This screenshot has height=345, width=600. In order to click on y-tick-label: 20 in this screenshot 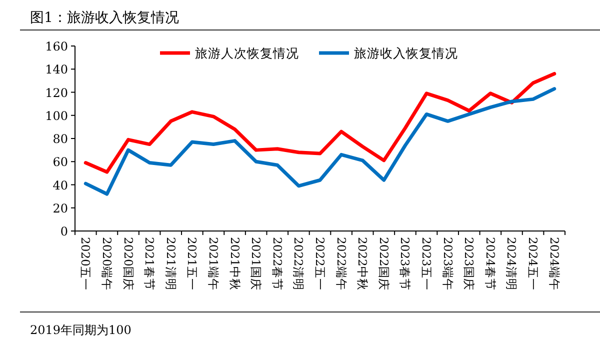, I will do `click(60, 208)`.